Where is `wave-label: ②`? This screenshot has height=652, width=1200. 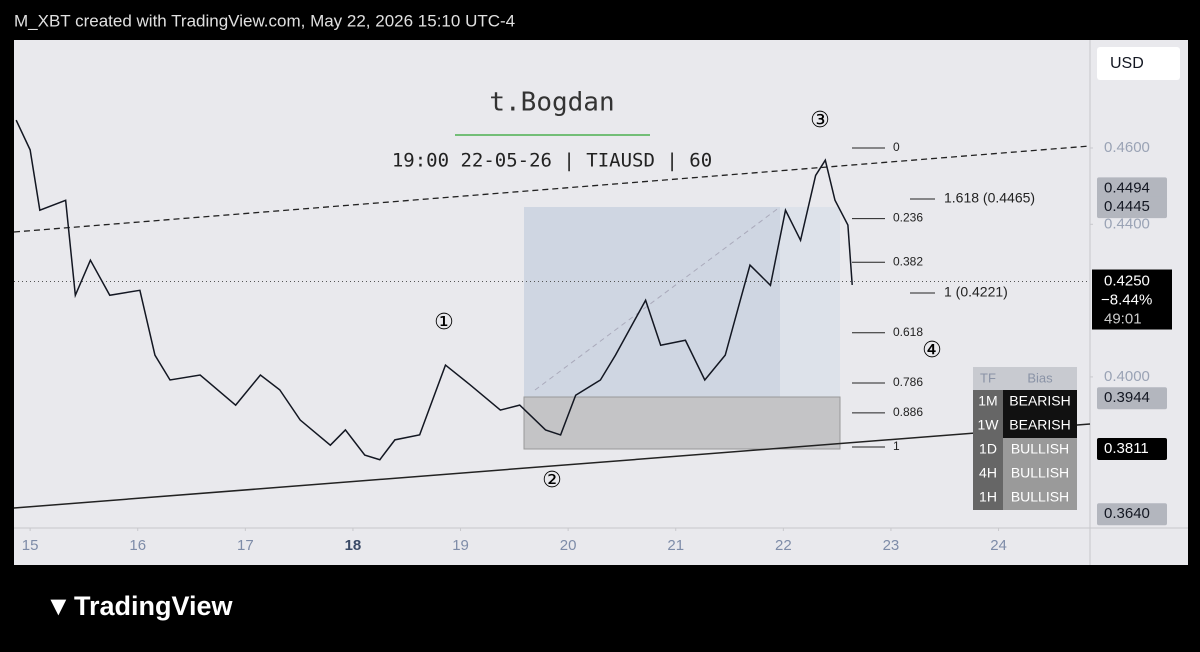
wave-label: ② is located at coordinates (552, 480).